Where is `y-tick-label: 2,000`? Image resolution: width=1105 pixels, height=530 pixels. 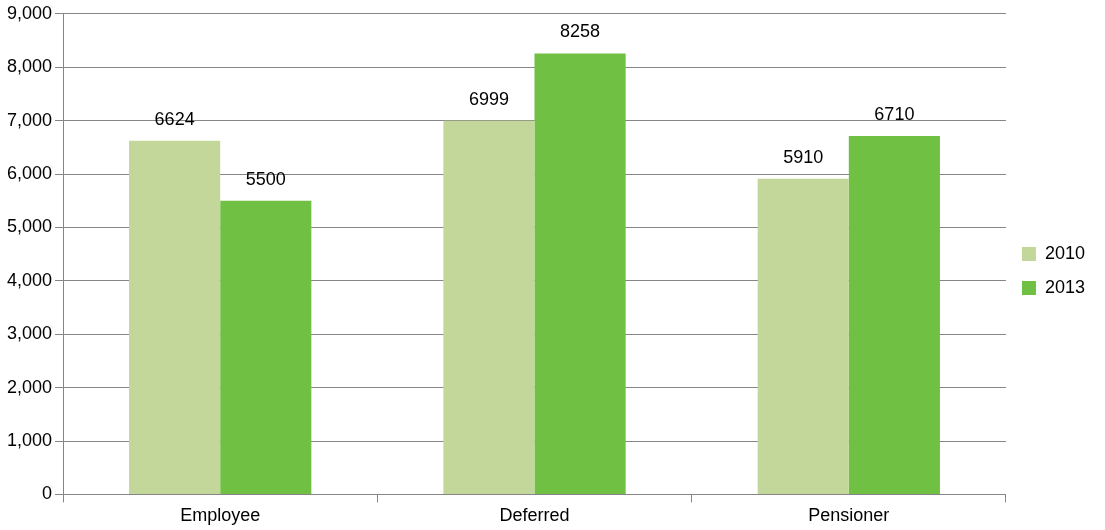 y-tick-label: 2,000 is located at coordinates (30, 386).